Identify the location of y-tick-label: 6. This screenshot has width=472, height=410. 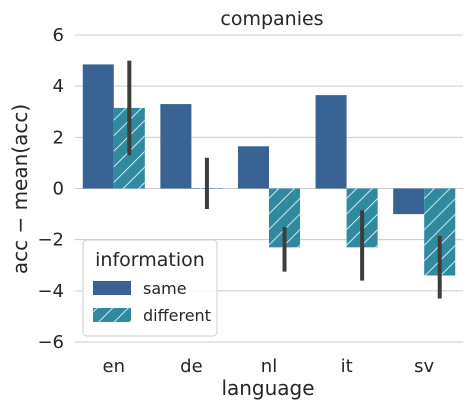
(58, 35).